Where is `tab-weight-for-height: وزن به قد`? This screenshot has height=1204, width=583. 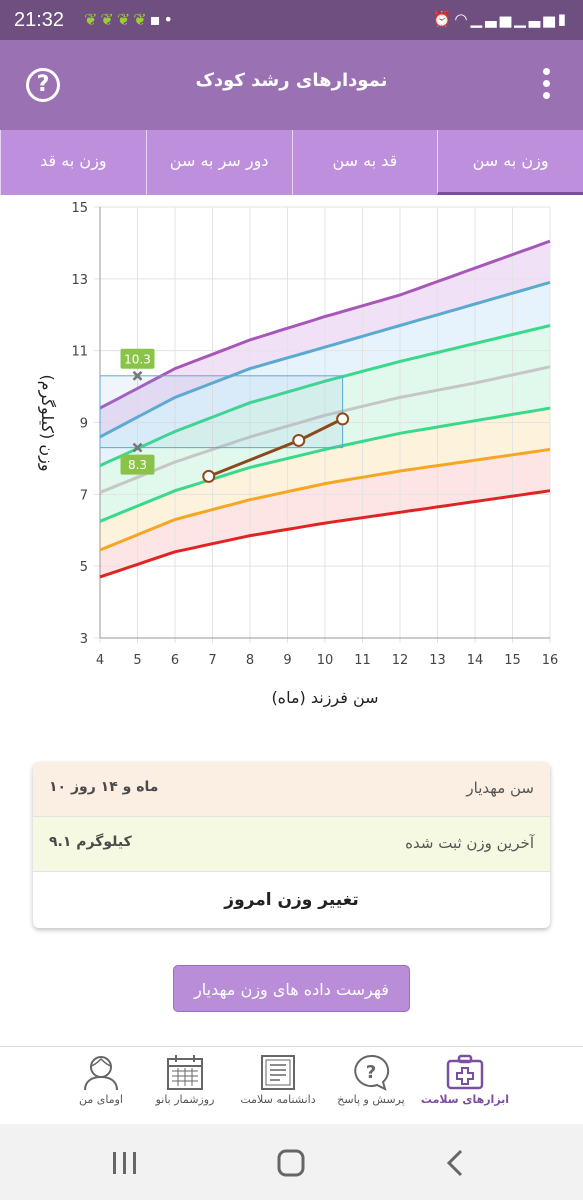 tab-weight-for-height: وزن به قد is located at coordinates (73, 162).